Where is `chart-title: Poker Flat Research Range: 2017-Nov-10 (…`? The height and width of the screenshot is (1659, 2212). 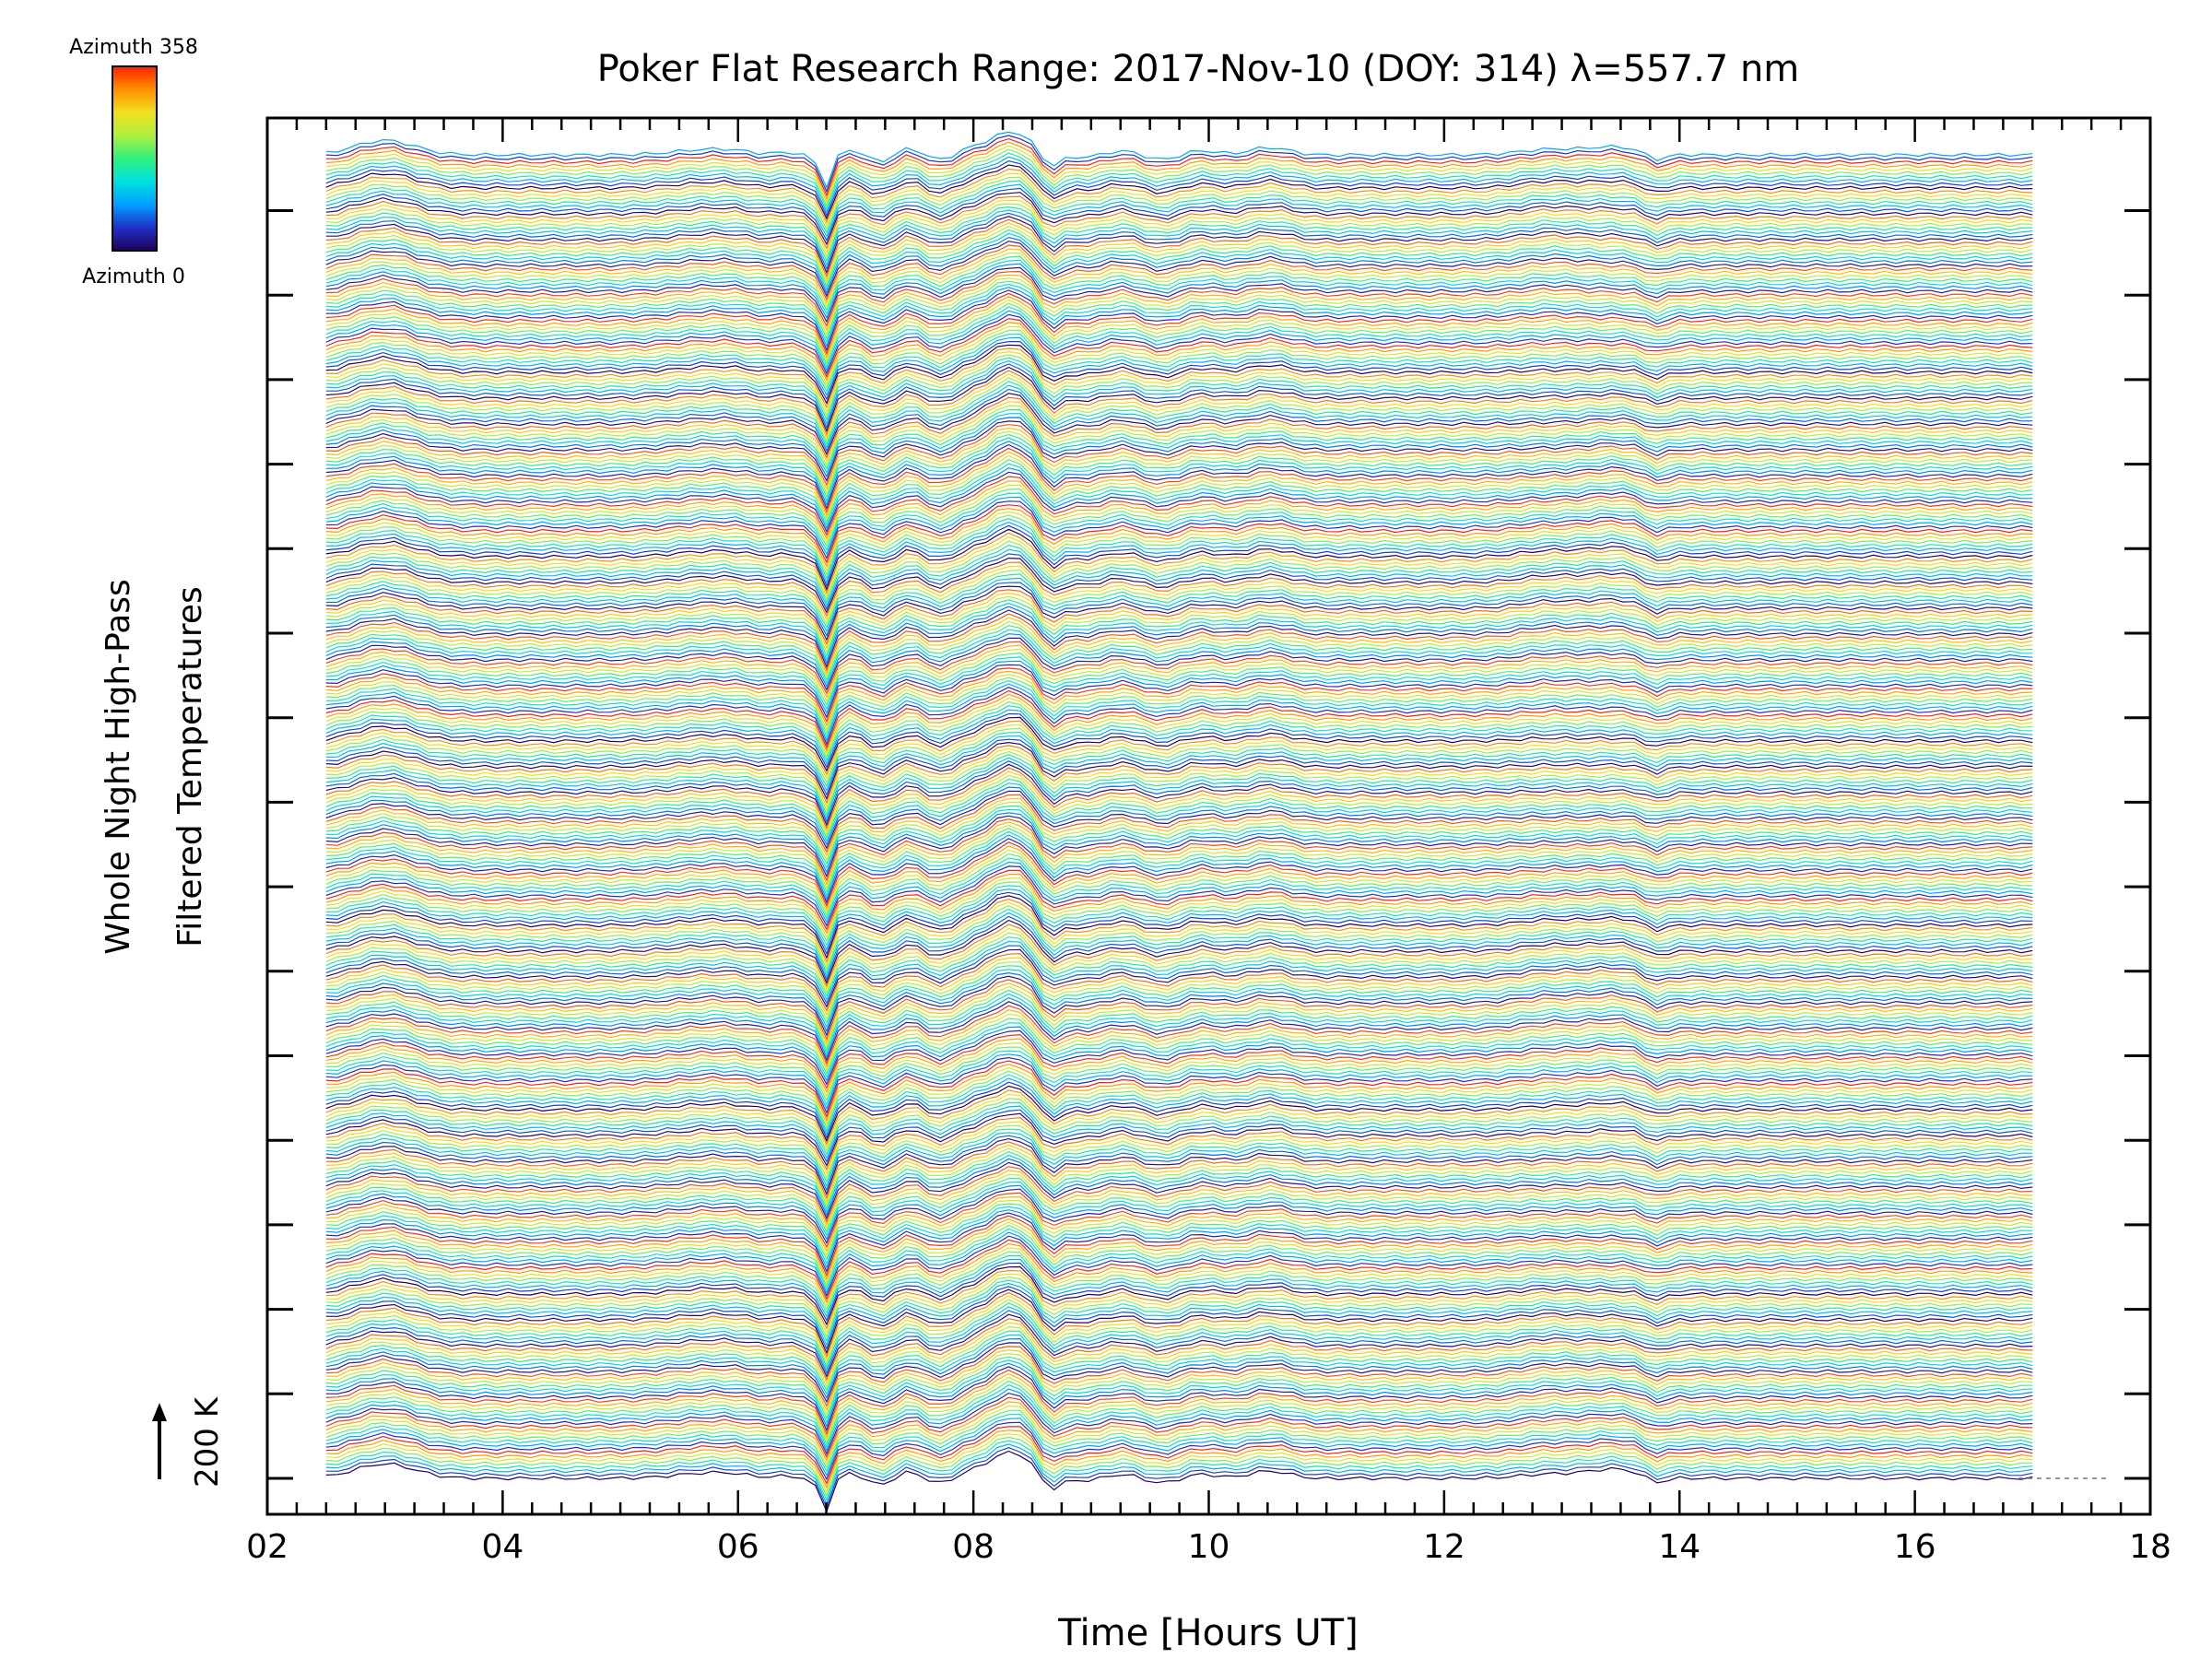 chart-title: Poker Flat Research Range: 2017-Nov-10 (… is located at coordinates (1198, 69).